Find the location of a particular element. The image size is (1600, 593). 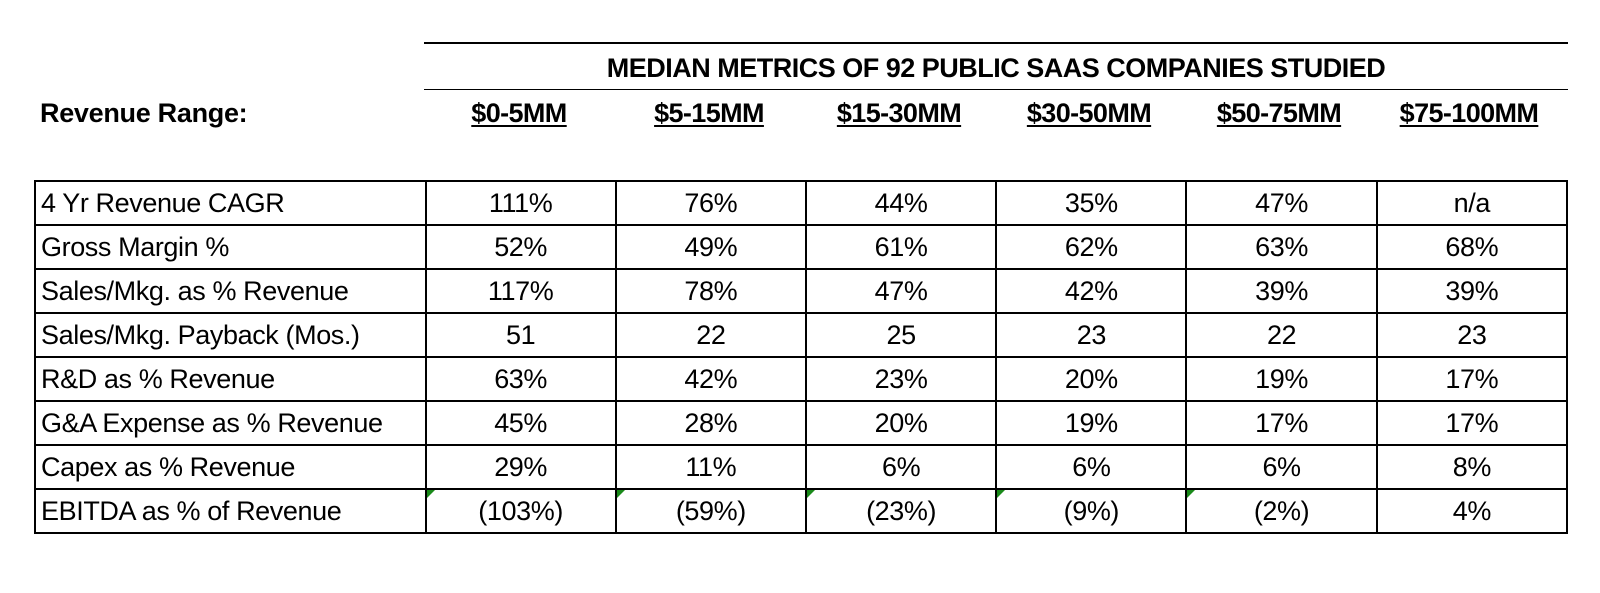

table-cell: 25 is located at coordinates (901, 335).